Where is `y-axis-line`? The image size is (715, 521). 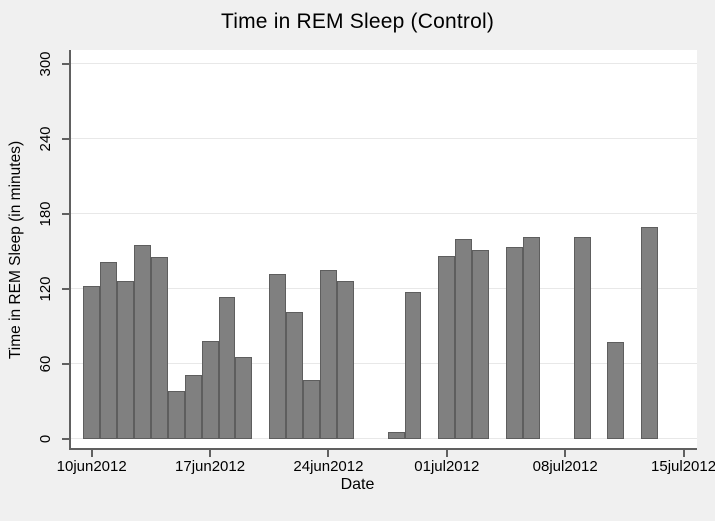
y-axis-line is located at coordinates (70, 250).